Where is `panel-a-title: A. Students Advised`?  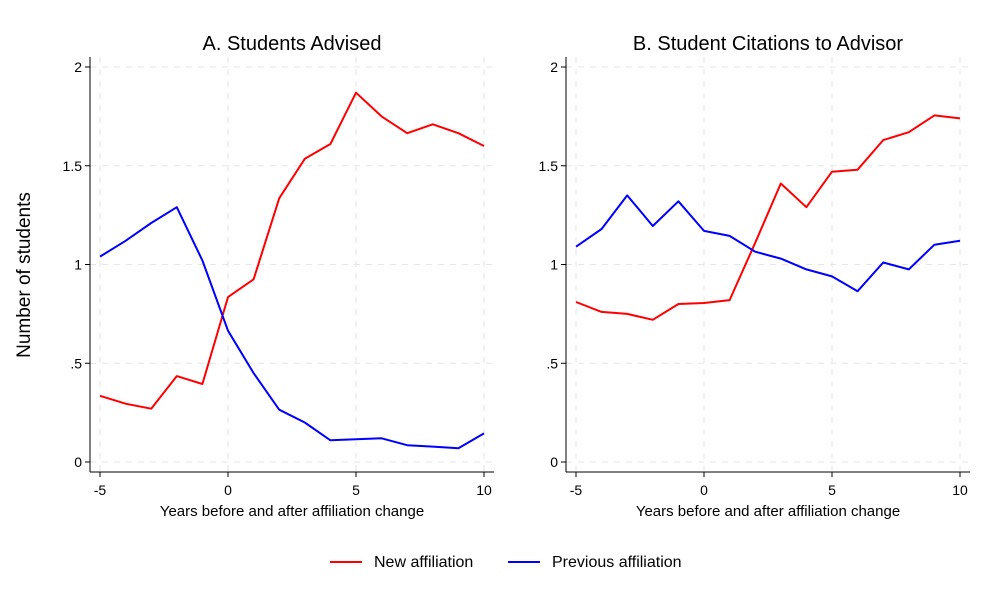 panel-a-title: A. Students Advised is located at coordinates (291, 44).